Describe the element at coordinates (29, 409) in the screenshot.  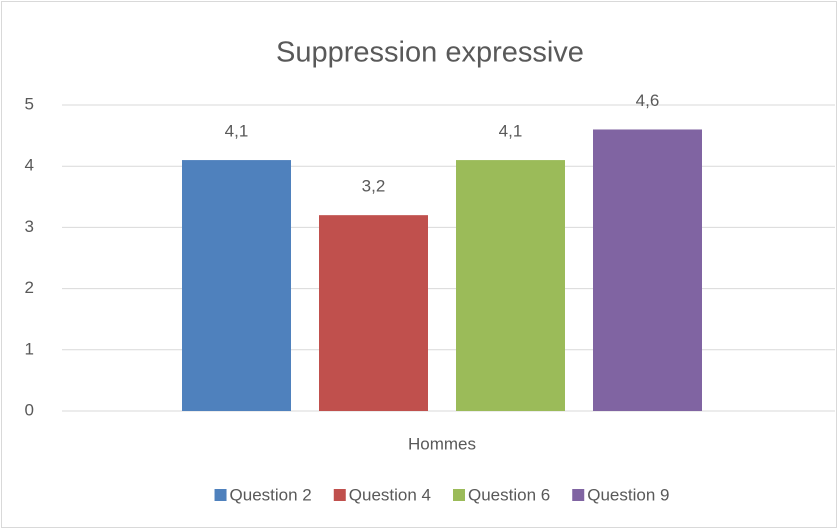
I see `y-tick-label: 0` at that location.